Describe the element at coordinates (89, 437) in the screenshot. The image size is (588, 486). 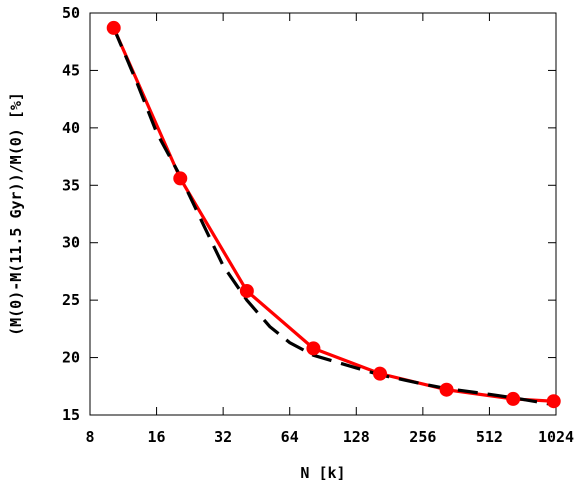
I see `x-tick-label: 8` at that location.